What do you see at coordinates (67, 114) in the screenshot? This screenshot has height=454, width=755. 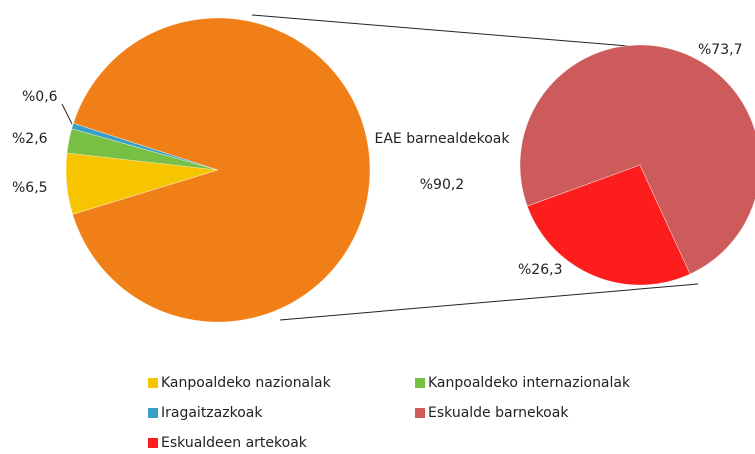 I see `leader-line` at bounding box center [67, 114].